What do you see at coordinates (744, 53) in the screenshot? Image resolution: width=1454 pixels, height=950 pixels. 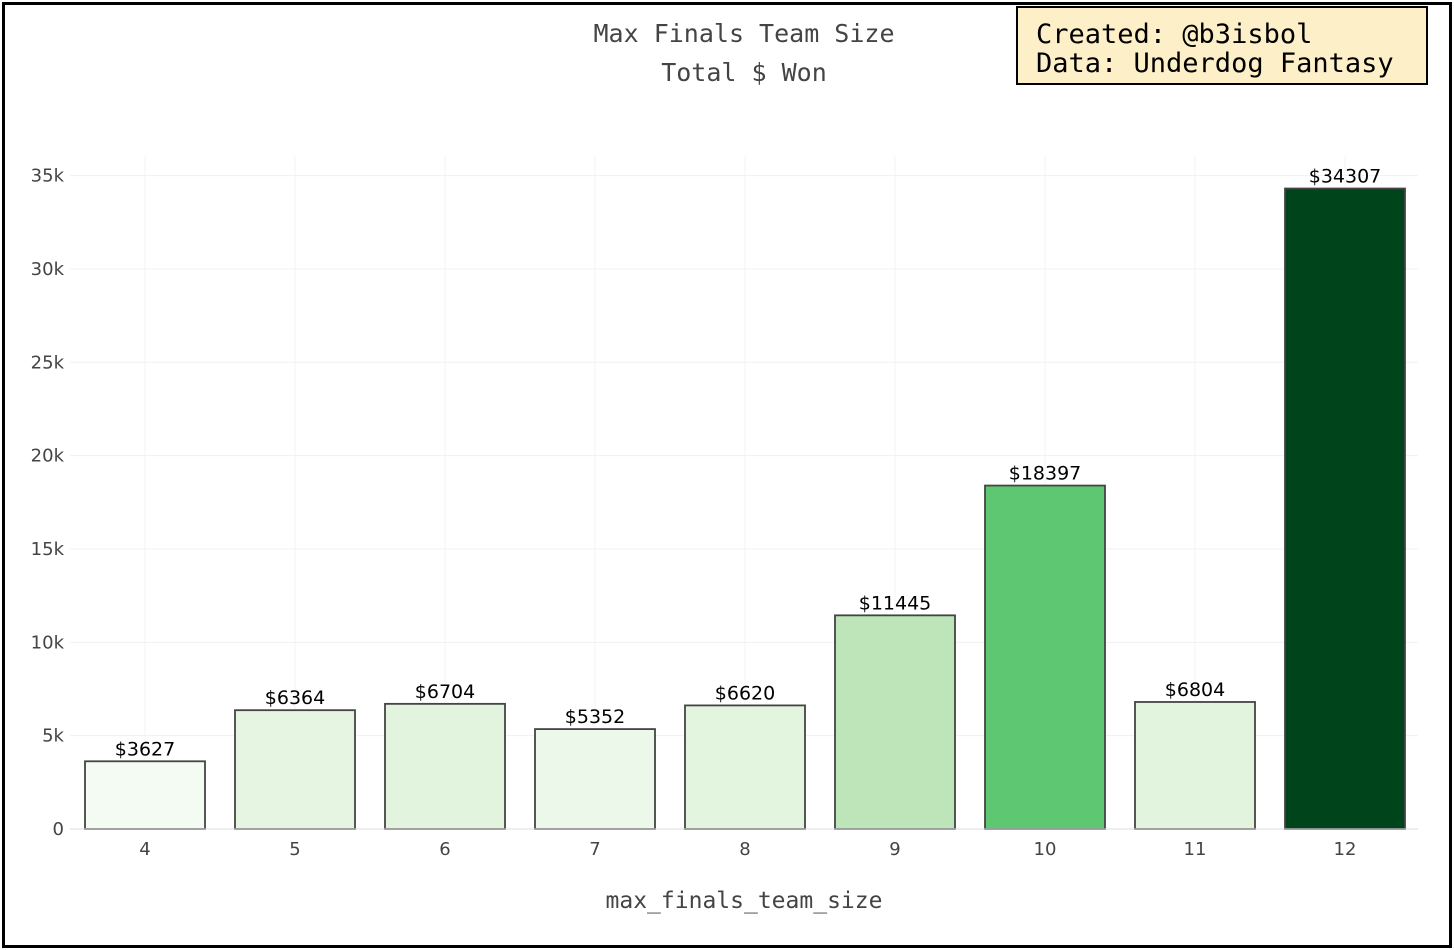 I see `chart-title: Max Finals Team Size Total $ Won` at bounding box center [744, 53].